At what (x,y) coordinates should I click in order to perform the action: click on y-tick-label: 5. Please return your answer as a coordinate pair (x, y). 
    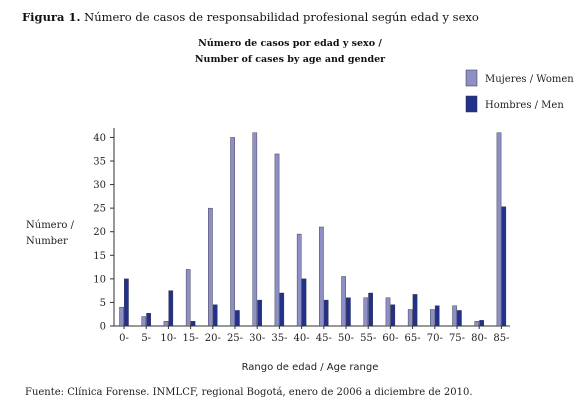
    Looking at the image, I should click on (103, 303).